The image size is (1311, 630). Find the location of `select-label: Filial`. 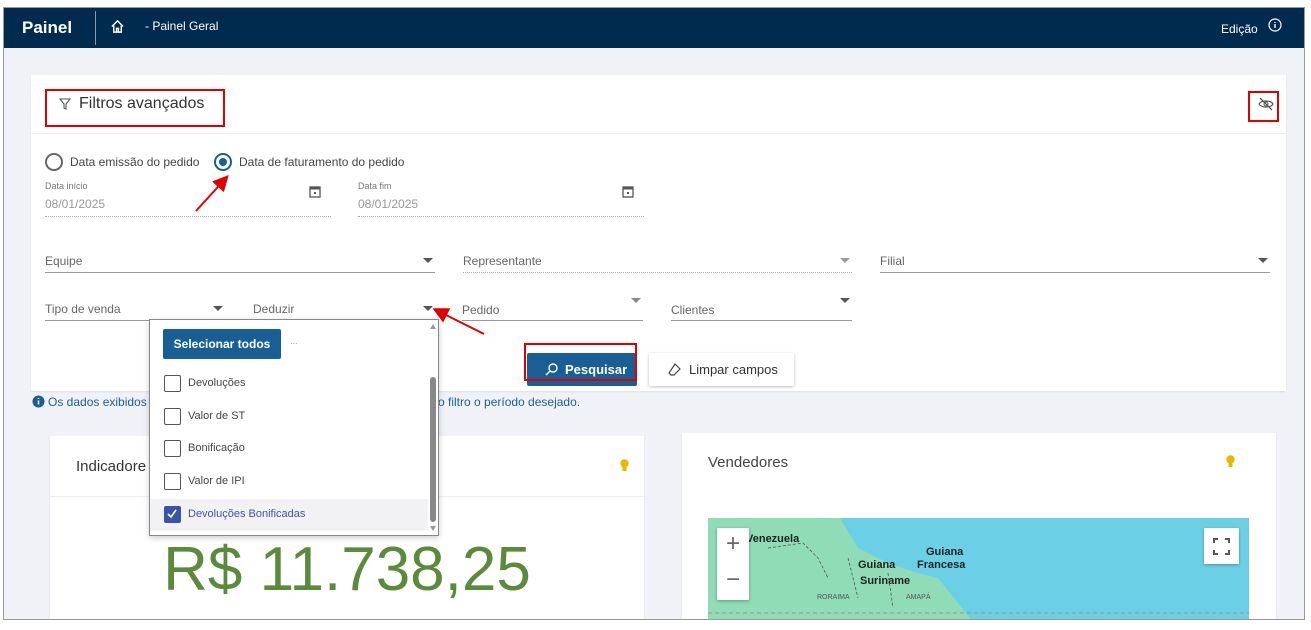

select-label: Filial is located at coordinates (892, 261).